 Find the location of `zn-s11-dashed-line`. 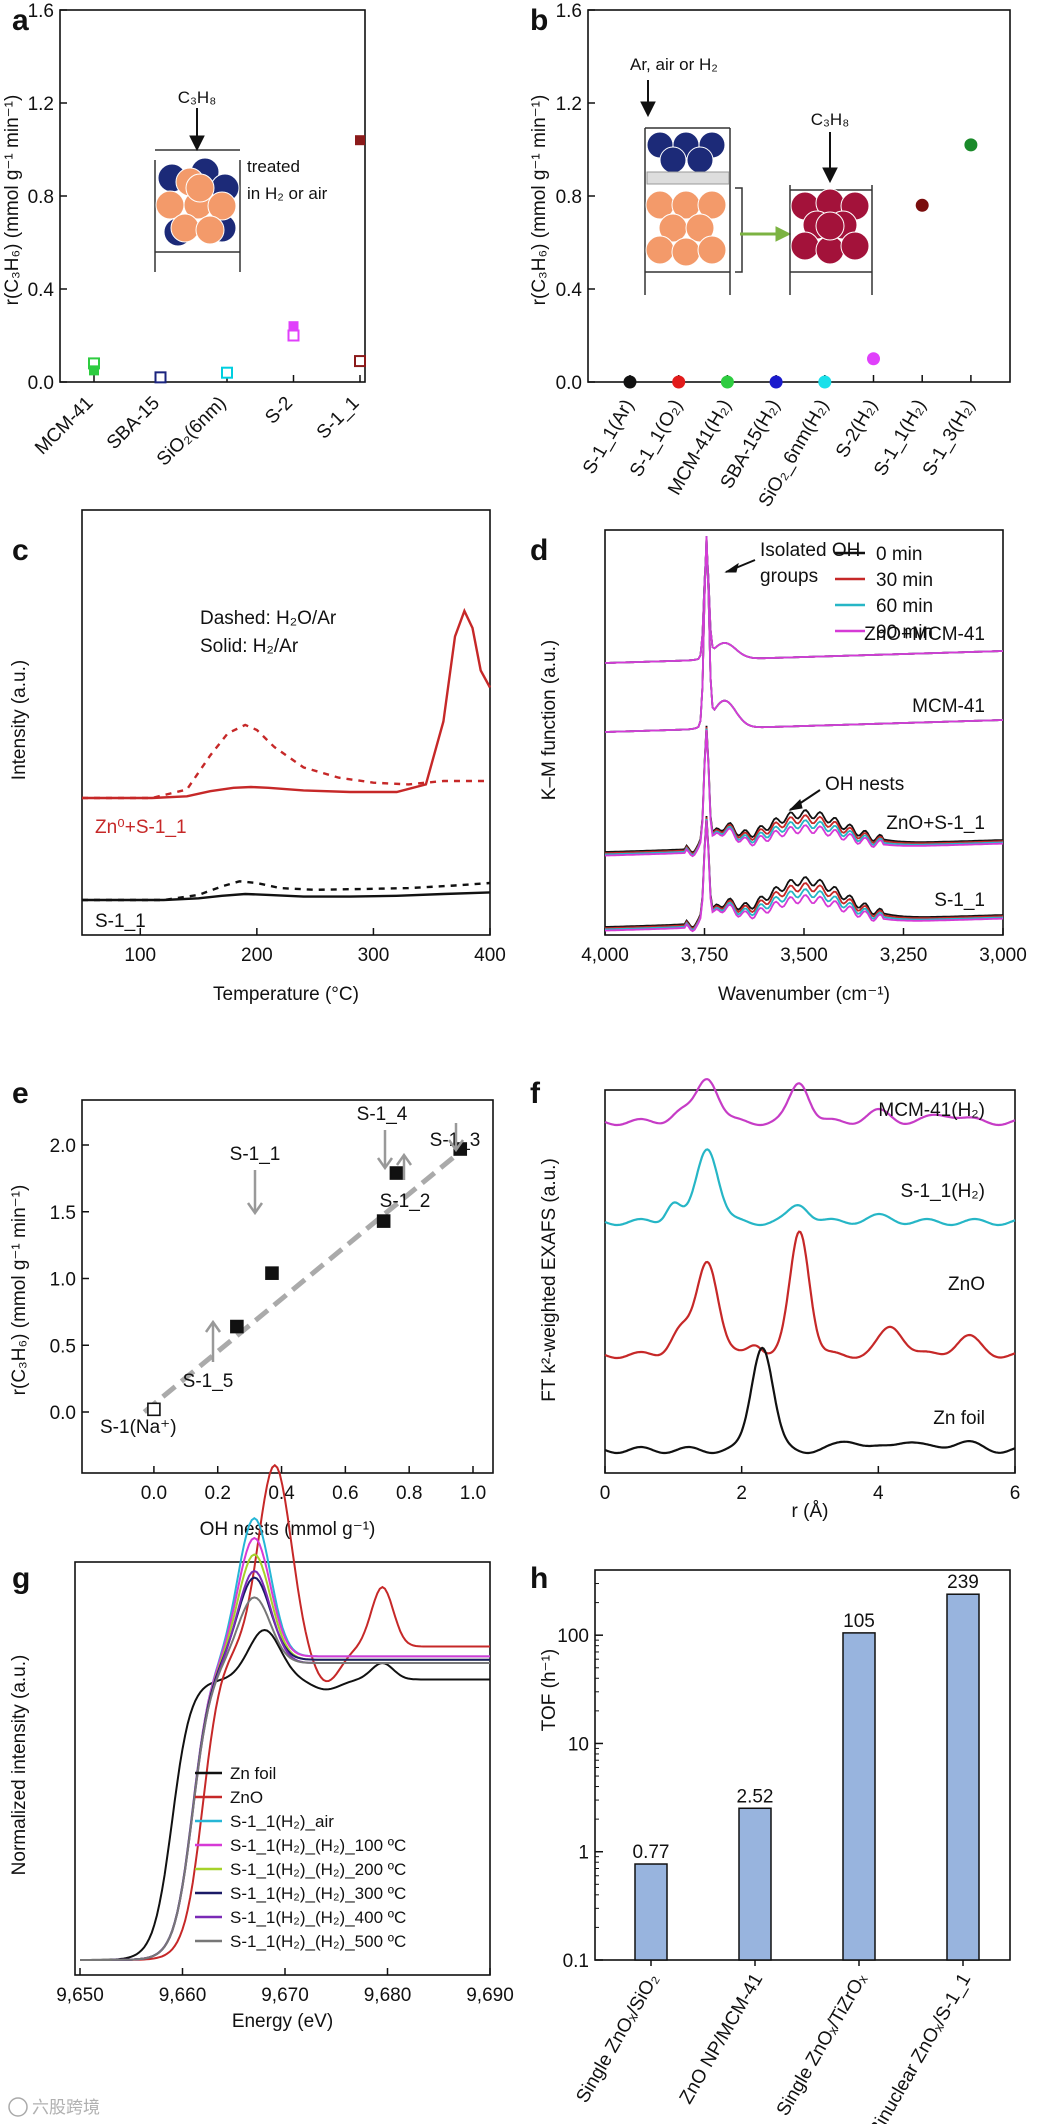

zn-s11-dashed-line is located at coordinates (286, 761).